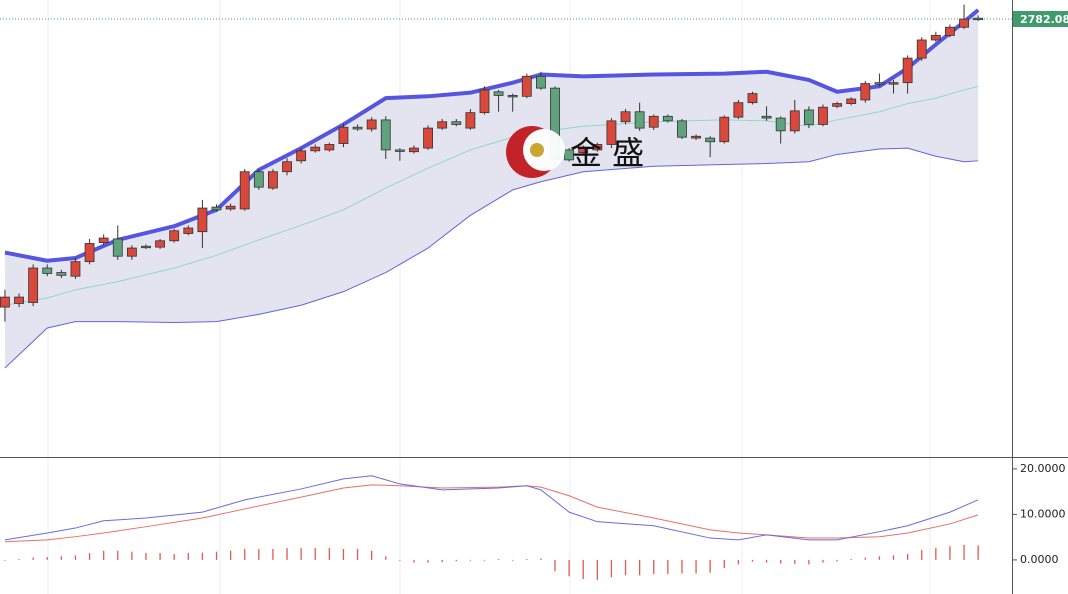 The width and height of the screenshot is (1068, 594). Describe the element at coordinates (1039, 559) in the screenshot. I see `y-tick-label: 0.0000` at that location.